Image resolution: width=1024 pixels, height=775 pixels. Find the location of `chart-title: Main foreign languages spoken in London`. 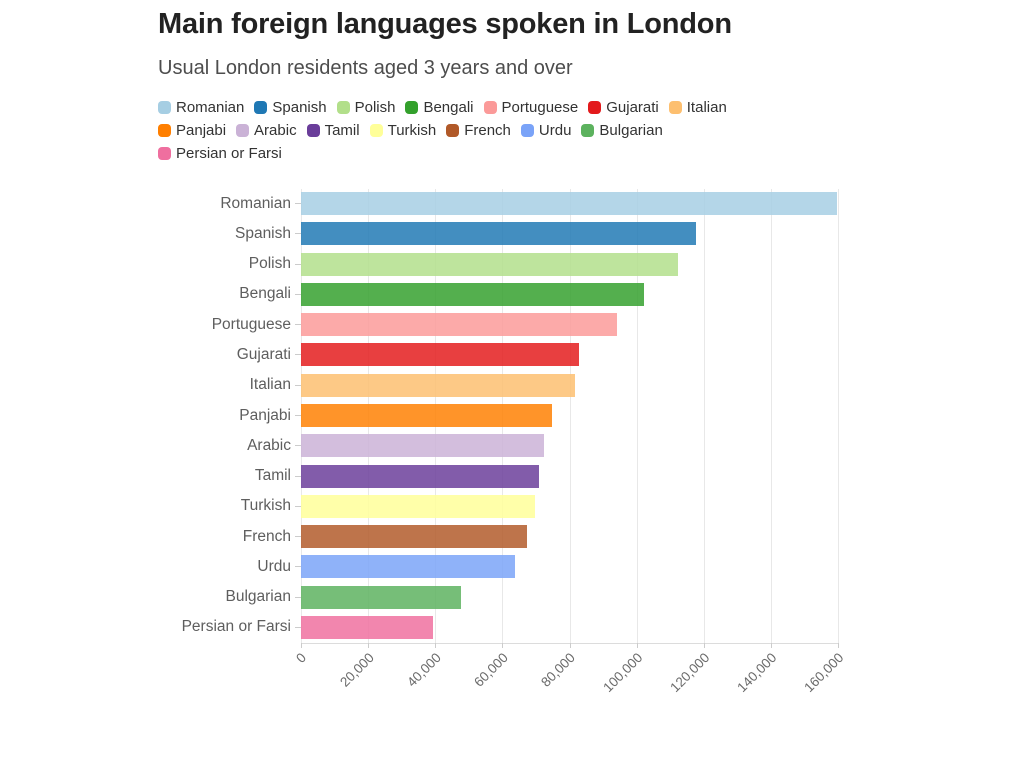

chart-title: Main foreign languages spoken in London is located at coordinates (445, 24).